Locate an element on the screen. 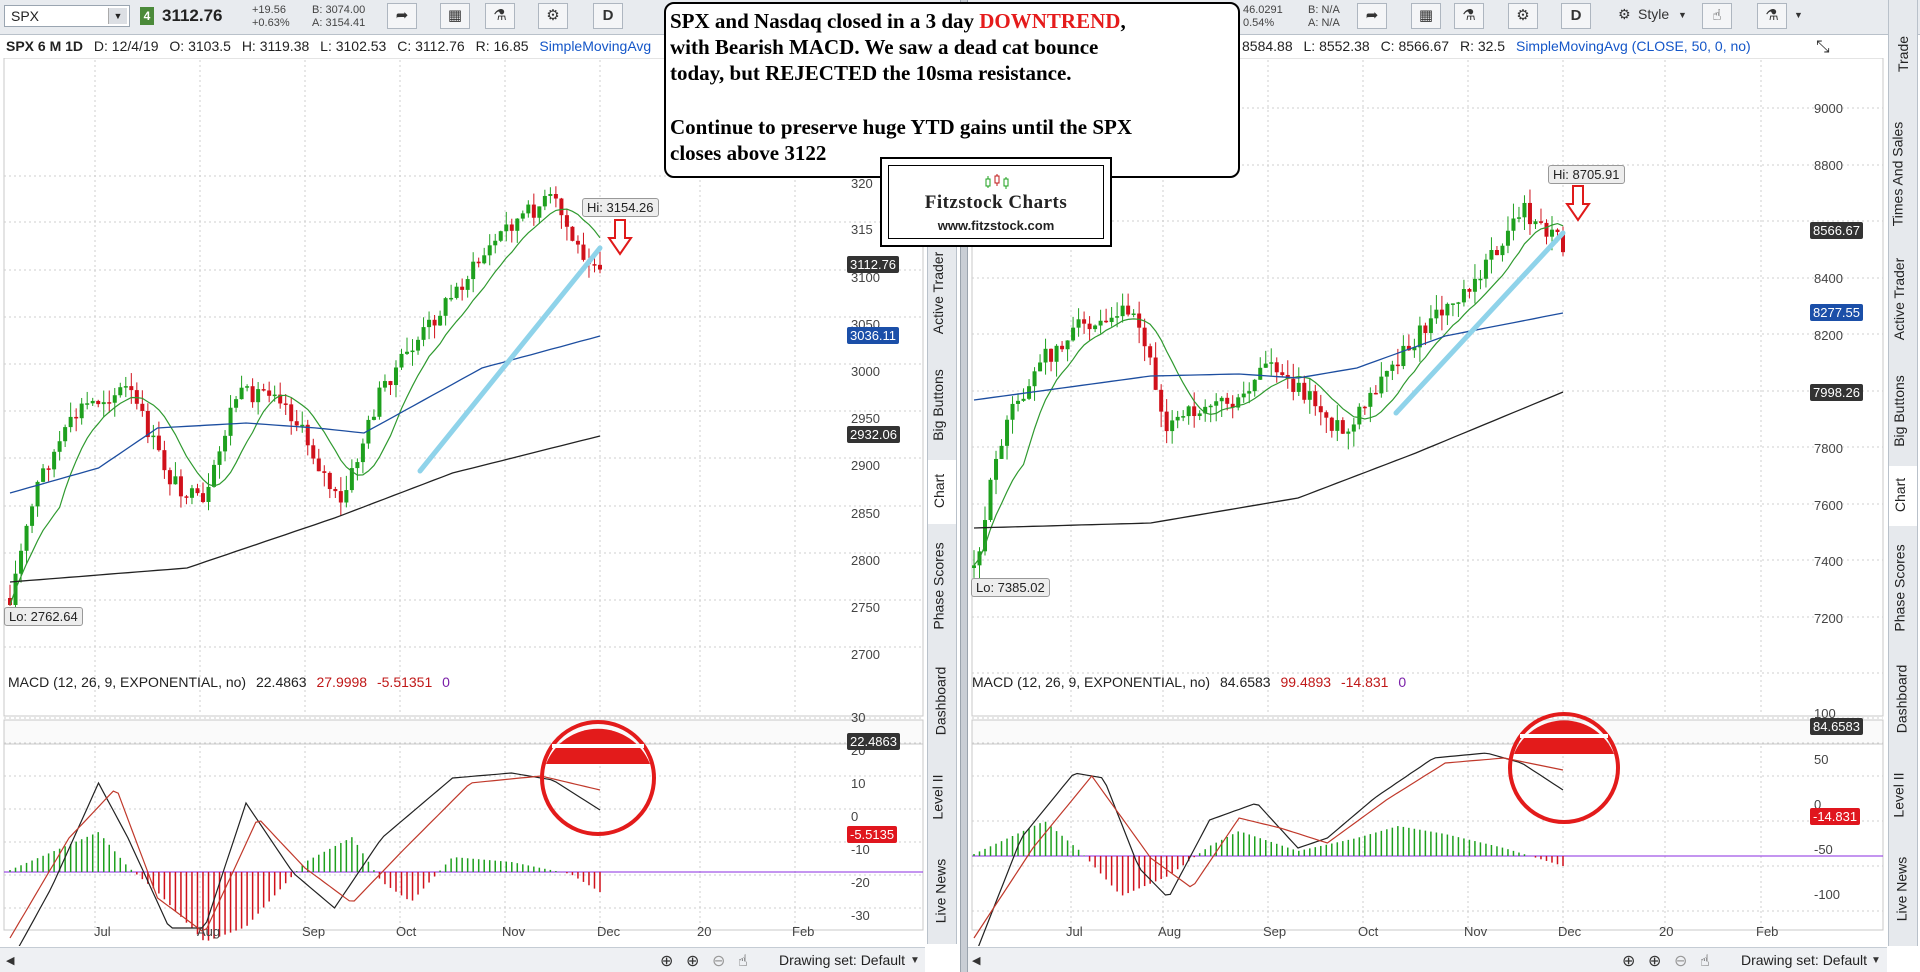 The width and height of the screenshot is (1920, 972). hand-icon: ☝ is located at coordinates (1717, 16).